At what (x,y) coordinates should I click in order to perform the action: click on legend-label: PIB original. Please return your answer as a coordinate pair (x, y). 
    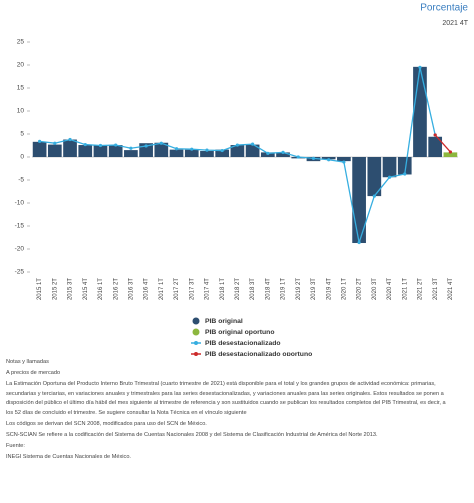
    Looking at the image, I should click on (224, 321).